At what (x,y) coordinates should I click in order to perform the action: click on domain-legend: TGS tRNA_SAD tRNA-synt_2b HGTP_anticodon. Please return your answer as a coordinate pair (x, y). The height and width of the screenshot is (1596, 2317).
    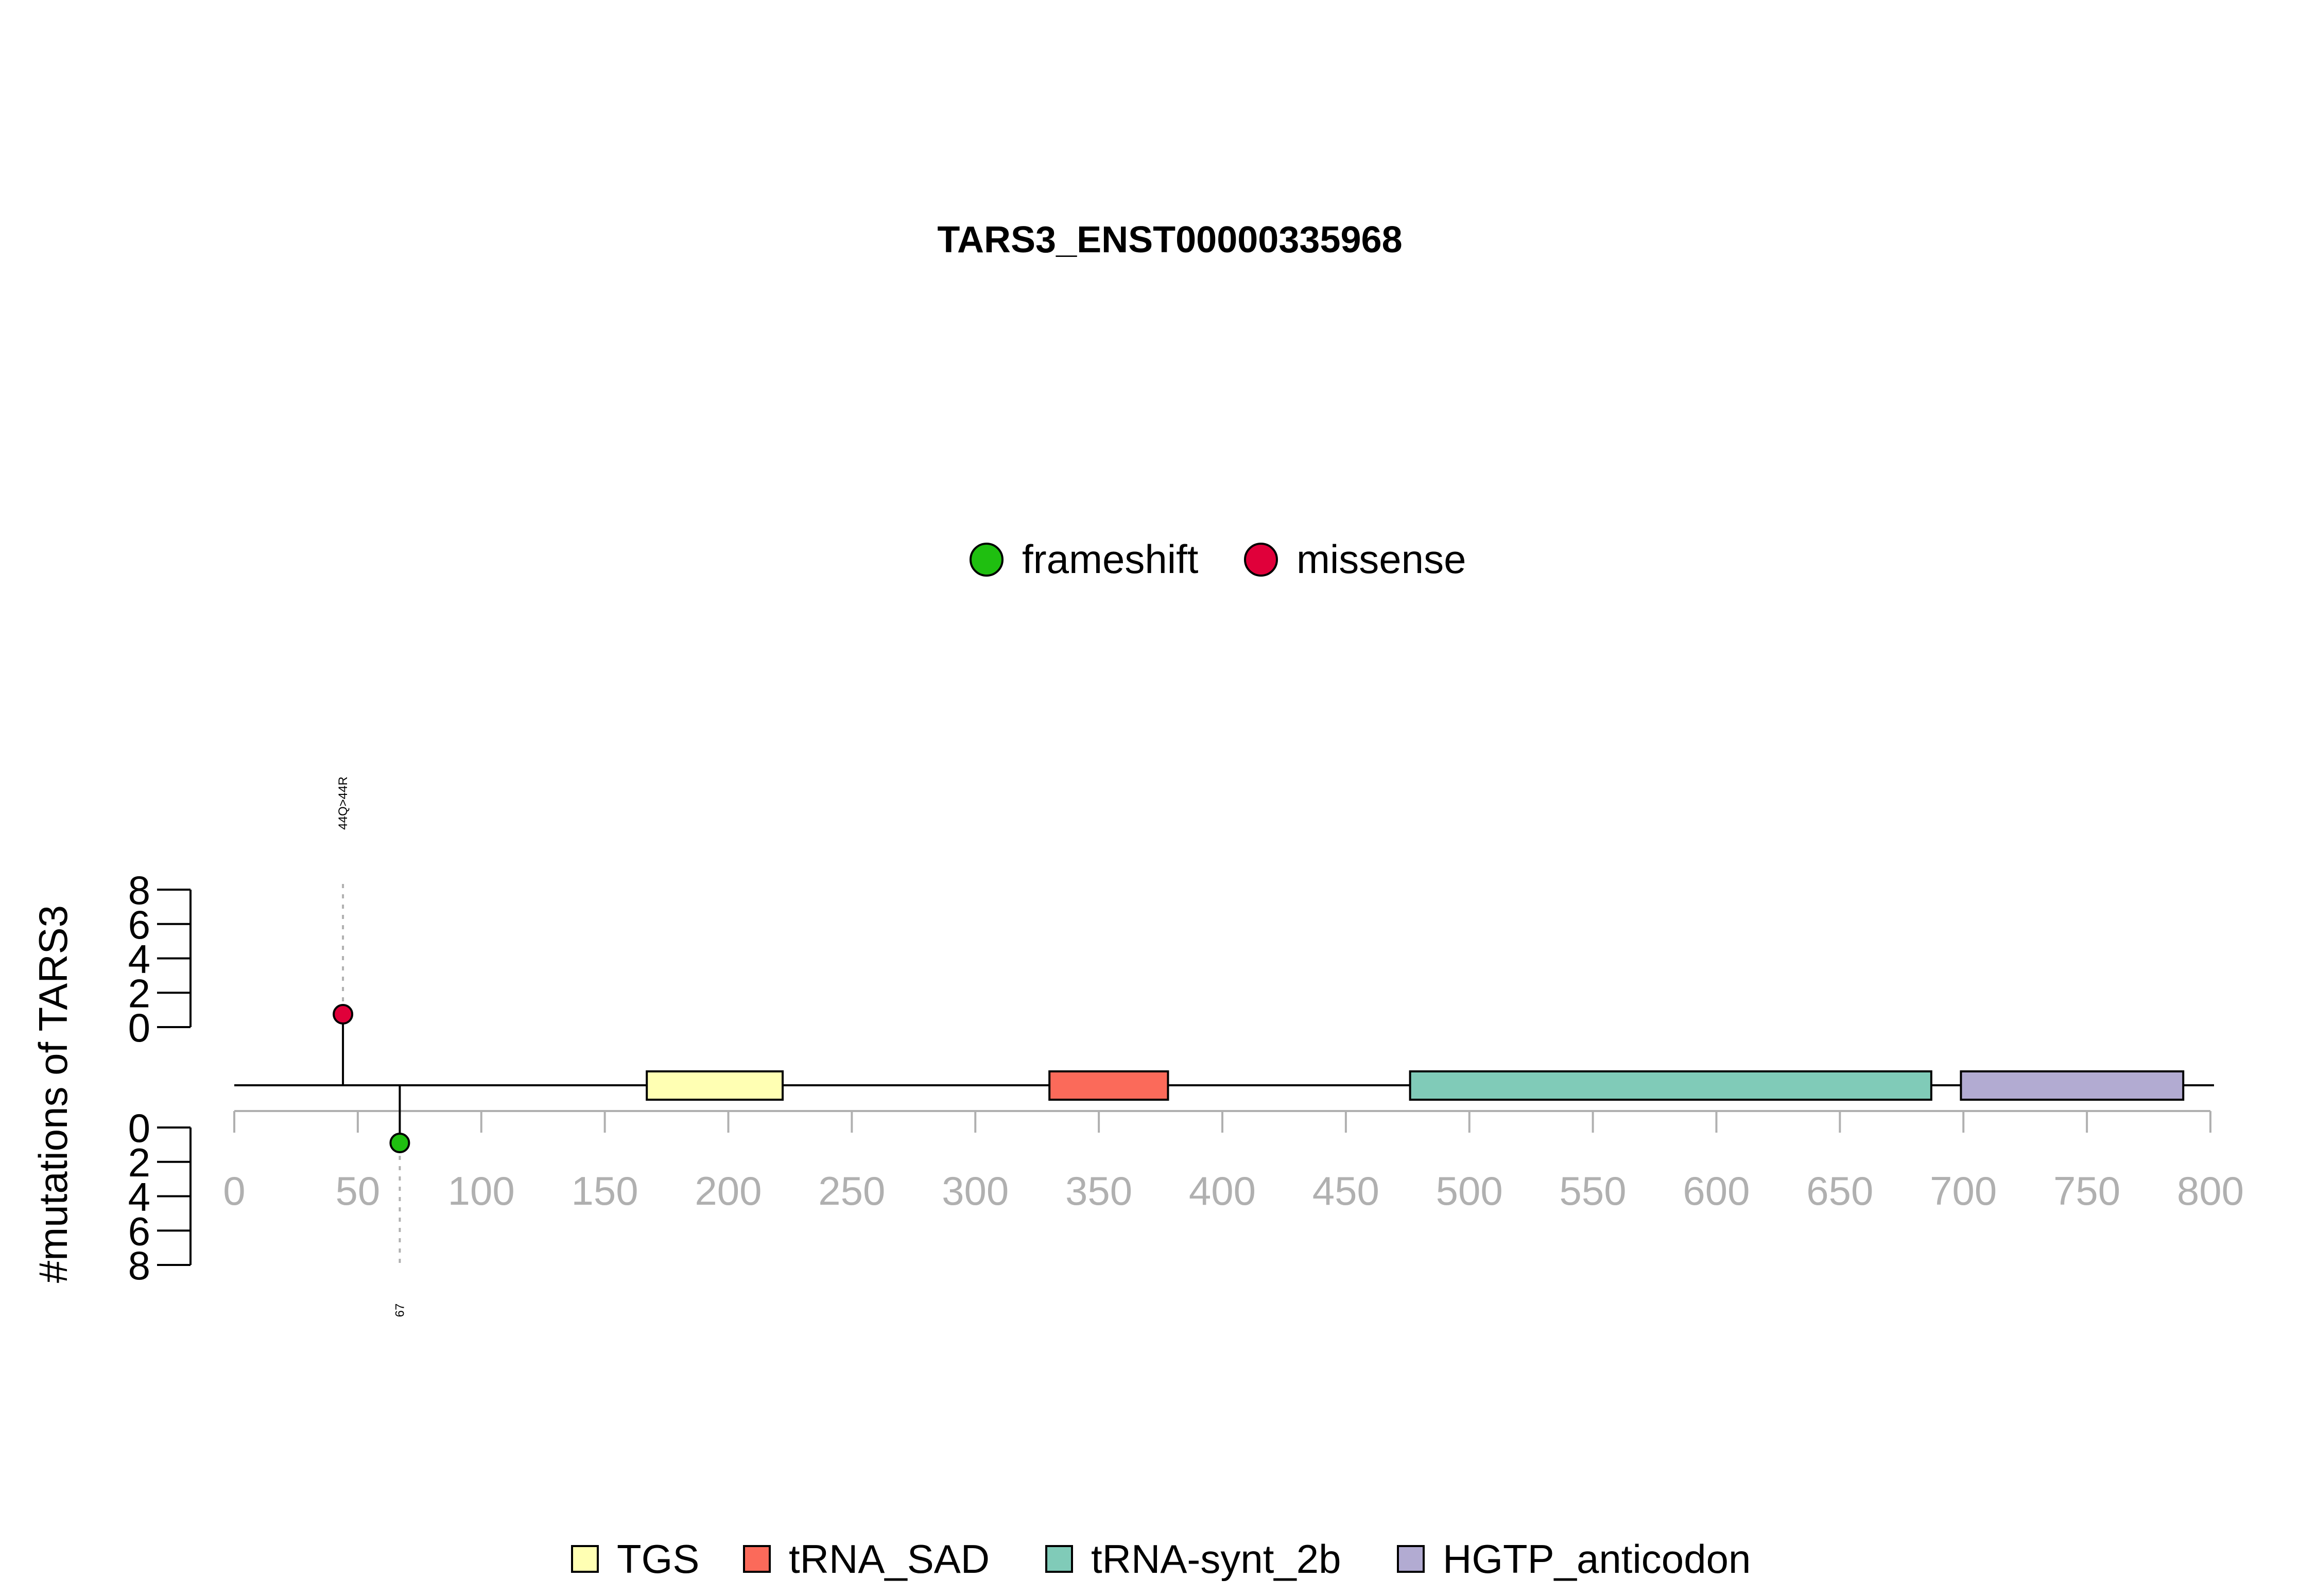
    Looking at the image, I should click on (1161, 1559).